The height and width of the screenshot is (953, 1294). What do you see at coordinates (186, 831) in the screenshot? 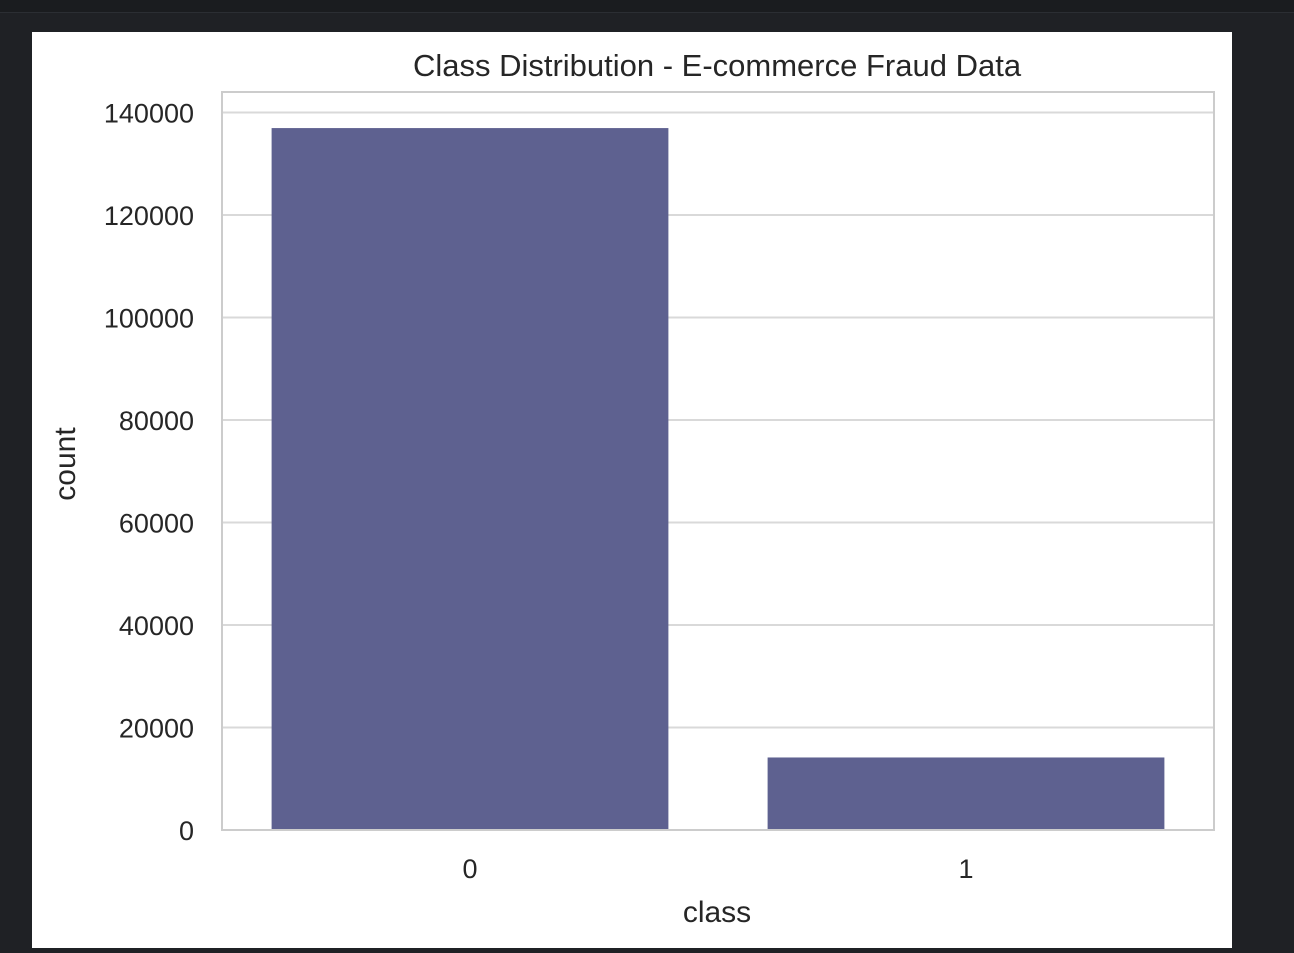
I see `y-tick-label: 0` at bounding box center [186, 831].